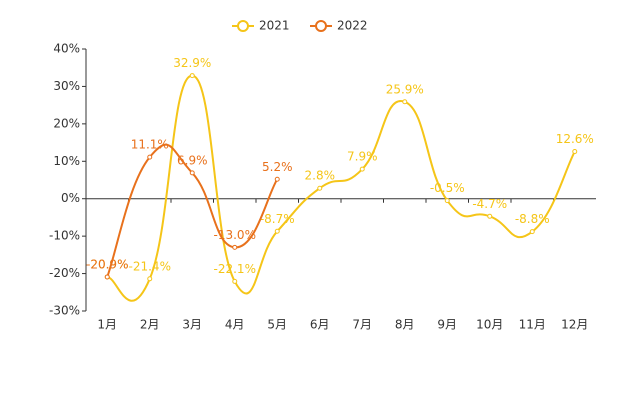 This screenshot has width=620, height=417. I want to click on data-label: 5.2%, so click(277, 167).